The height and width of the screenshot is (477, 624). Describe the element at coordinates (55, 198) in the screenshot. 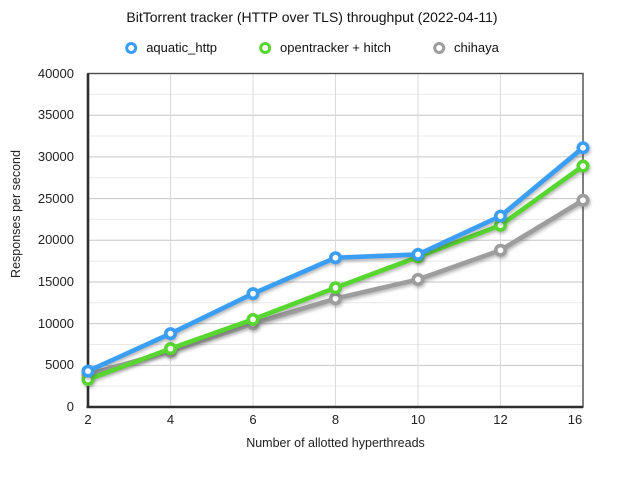

I see `y-tick-label: 25000` at that location.